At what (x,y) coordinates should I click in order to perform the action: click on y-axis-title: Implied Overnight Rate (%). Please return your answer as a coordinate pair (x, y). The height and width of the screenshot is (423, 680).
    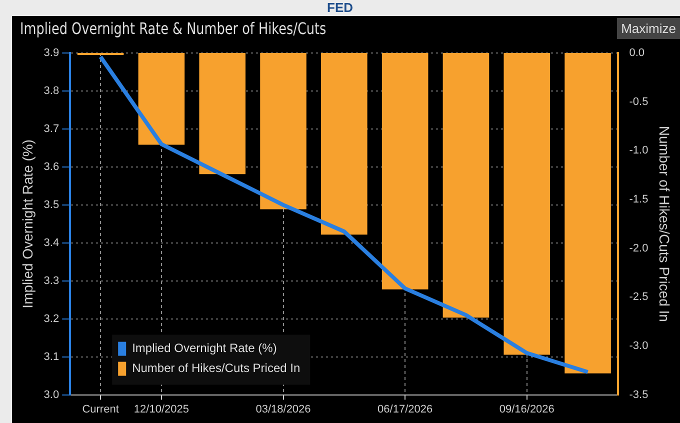
    Looking at the image, I should click on (27, 223).